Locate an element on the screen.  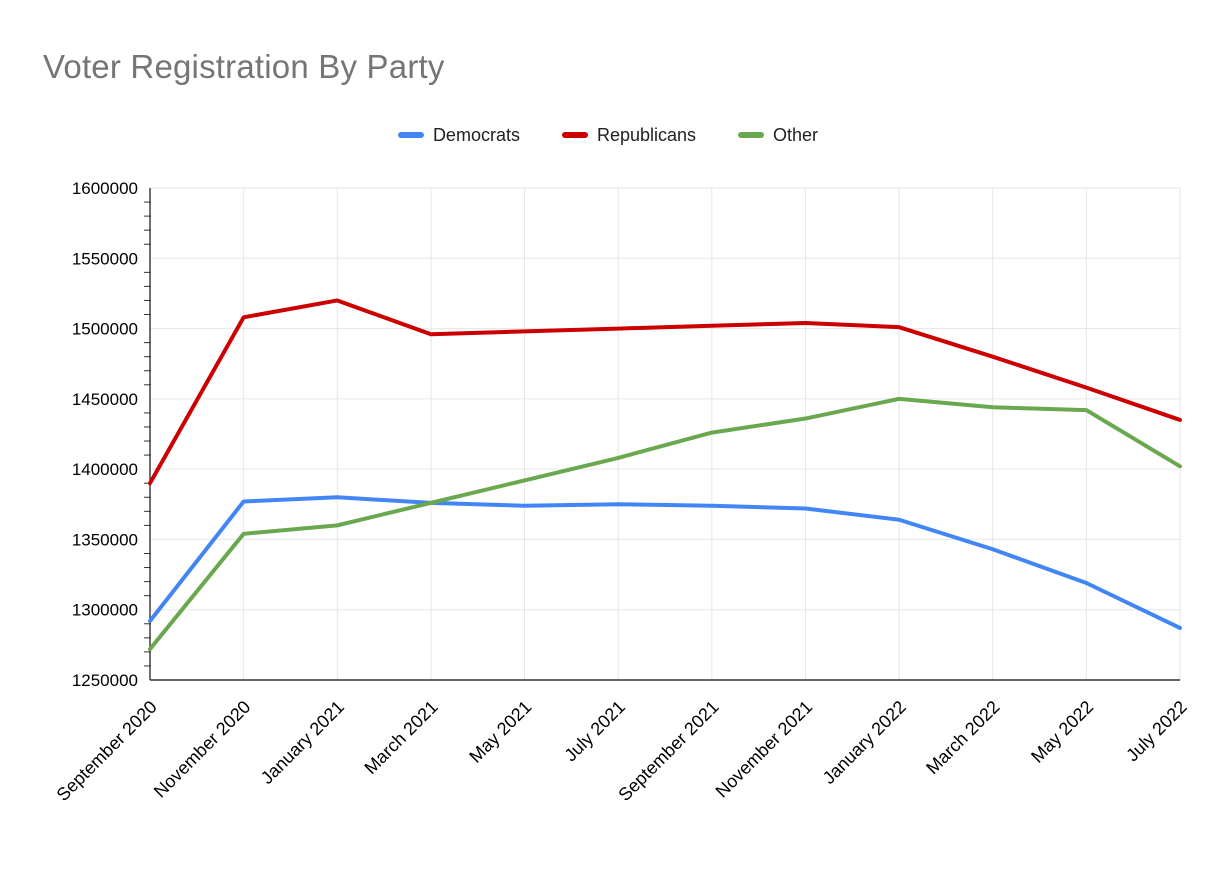
legend-swatch-democrats is located at coordinates (410, 135).